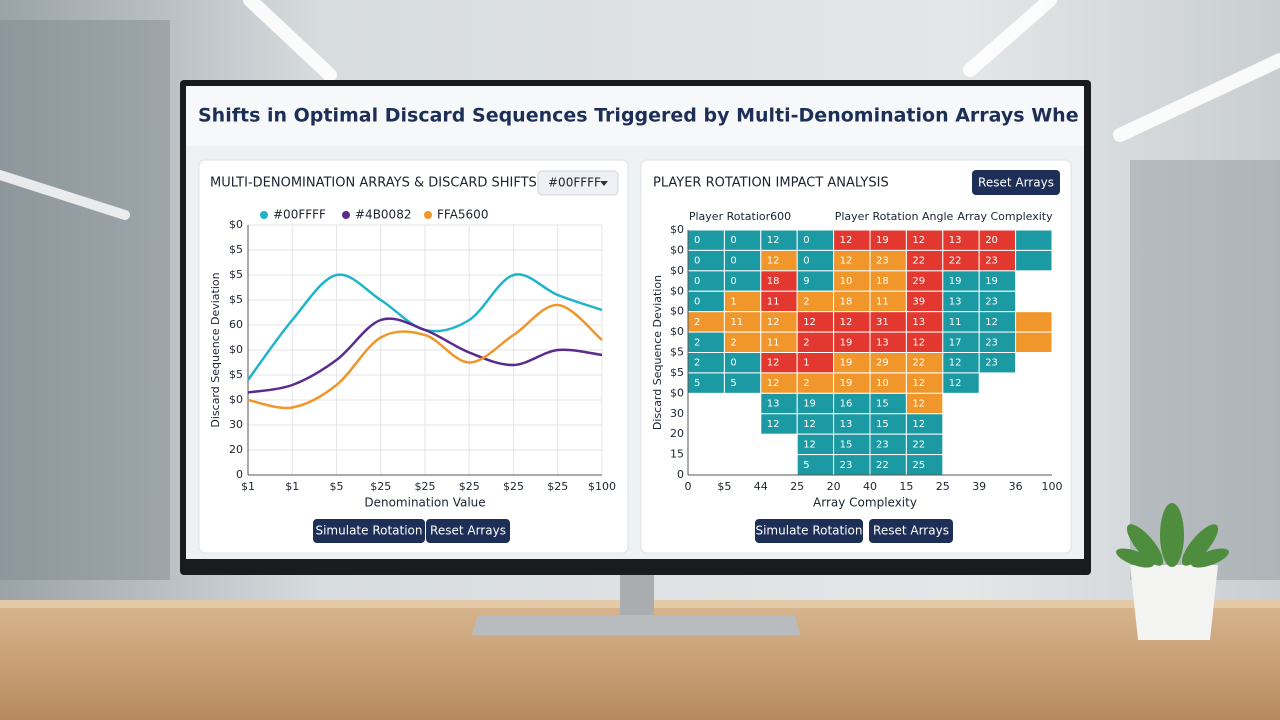  I want to click on x-axis-label: Denomination Value, so click(424, 503).